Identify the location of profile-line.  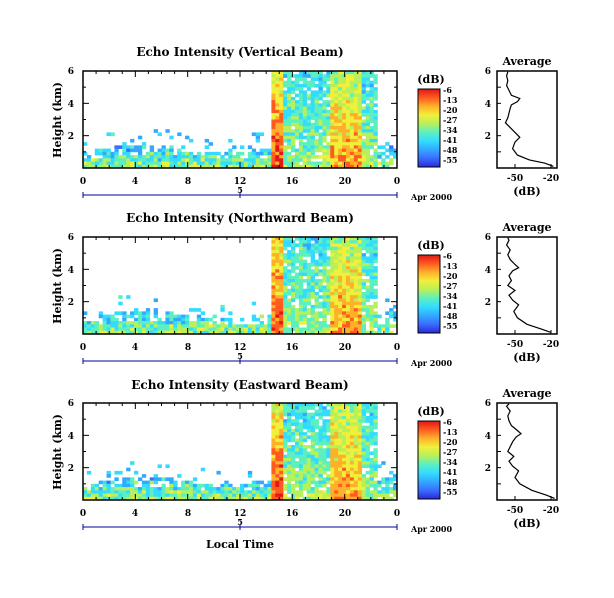
(526, 451).